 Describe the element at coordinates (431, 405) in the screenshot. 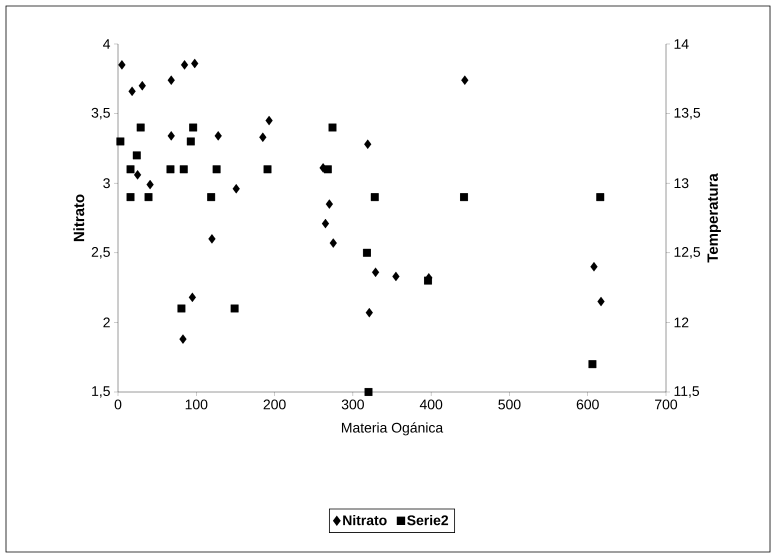

I see `x-tick-label: 400` at that location.